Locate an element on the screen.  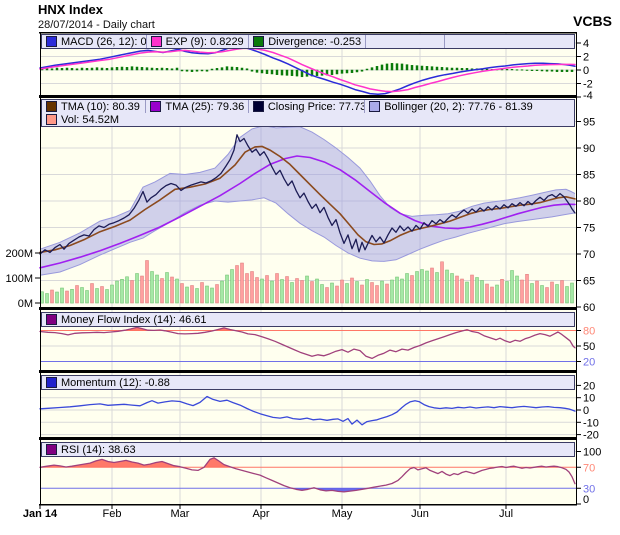
macd-swatch is located at coordinates (51, 41).